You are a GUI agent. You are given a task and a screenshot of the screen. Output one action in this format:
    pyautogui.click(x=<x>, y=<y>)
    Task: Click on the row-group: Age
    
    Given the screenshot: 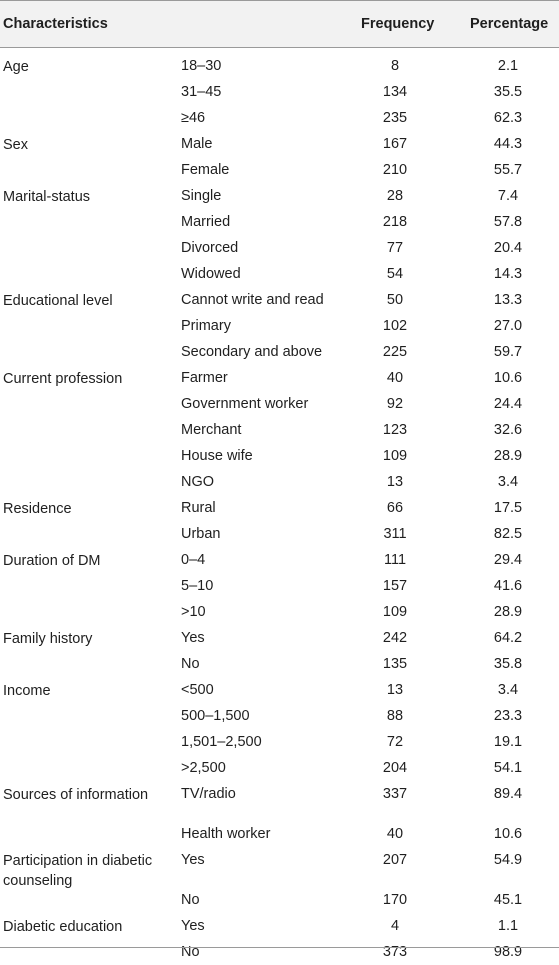 What is the action you would take?
    pyautogui.click(x=16, y=67)
    